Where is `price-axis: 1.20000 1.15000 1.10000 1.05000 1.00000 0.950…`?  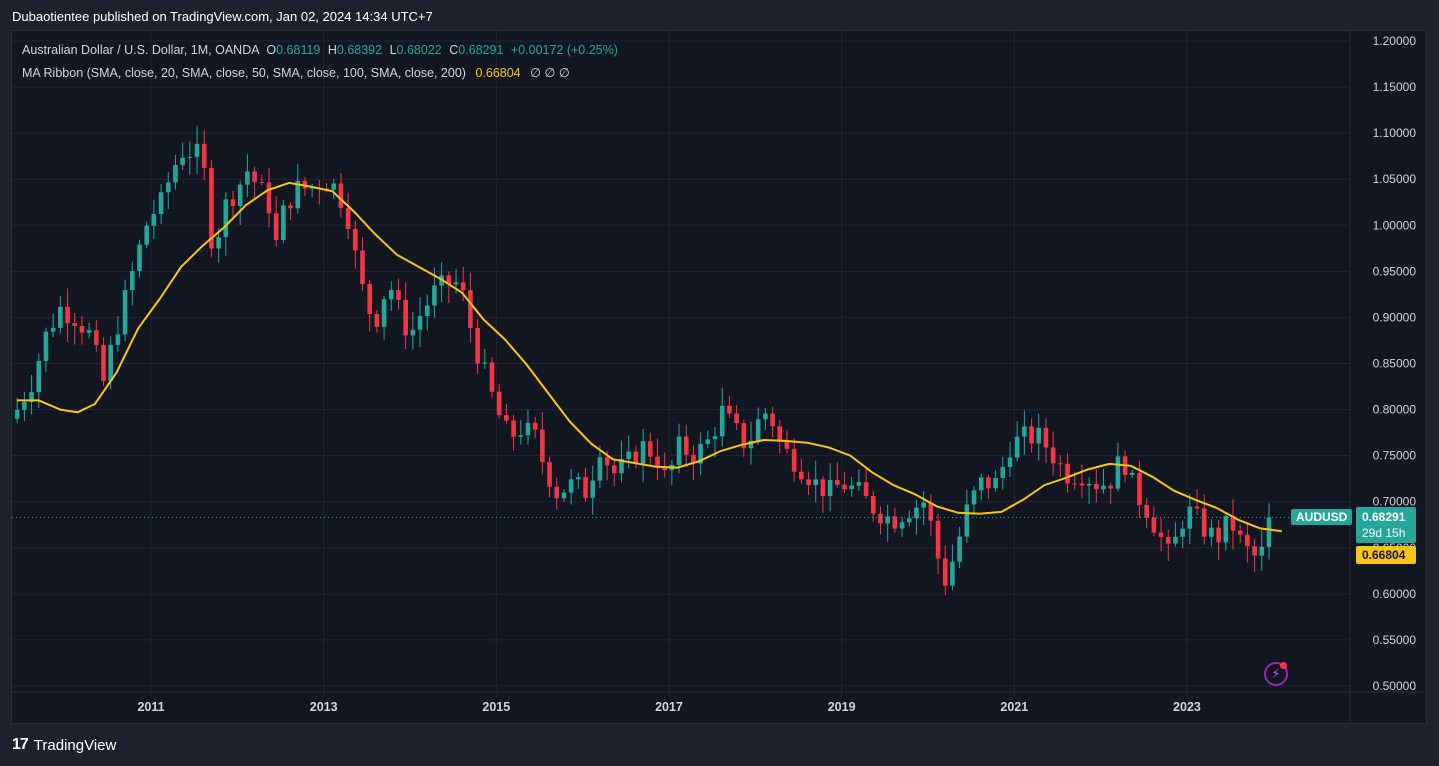 price-axis: 1.20000 1.15000 1.10000 1.05000 1.00000 0.950… is located at coordinates (1395, 363).